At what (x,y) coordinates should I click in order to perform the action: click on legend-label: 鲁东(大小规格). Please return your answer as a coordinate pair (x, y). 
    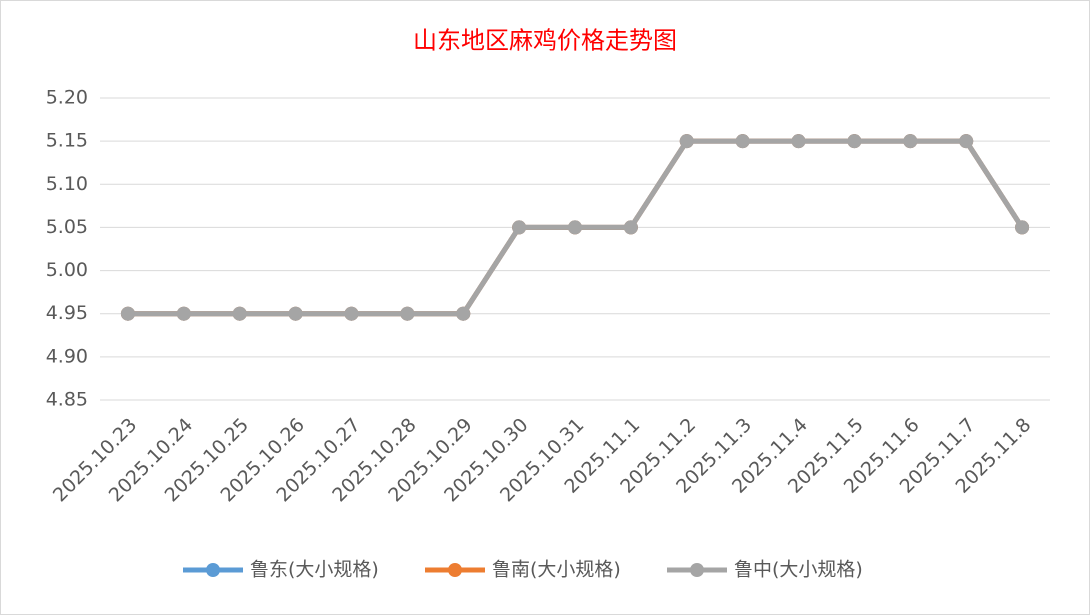
    Looking at the image, I should click on (314, 570).